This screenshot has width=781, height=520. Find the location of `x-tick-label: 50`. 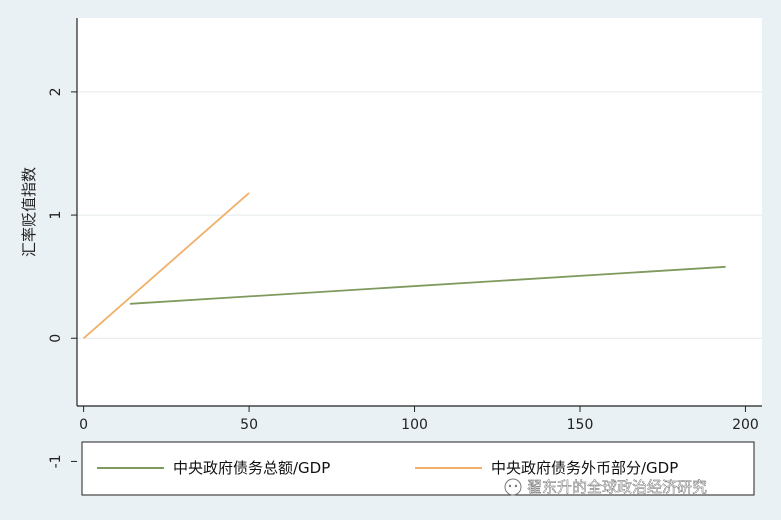

x-tick-label: 50 is located at coordinates (249, 425).